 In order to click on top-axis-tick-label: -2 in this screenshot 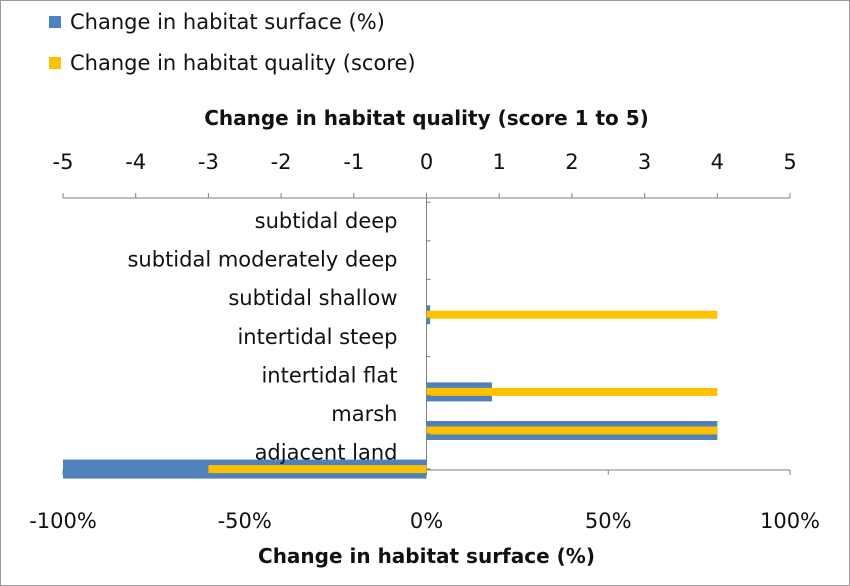, I will do `click(281, 162)`.